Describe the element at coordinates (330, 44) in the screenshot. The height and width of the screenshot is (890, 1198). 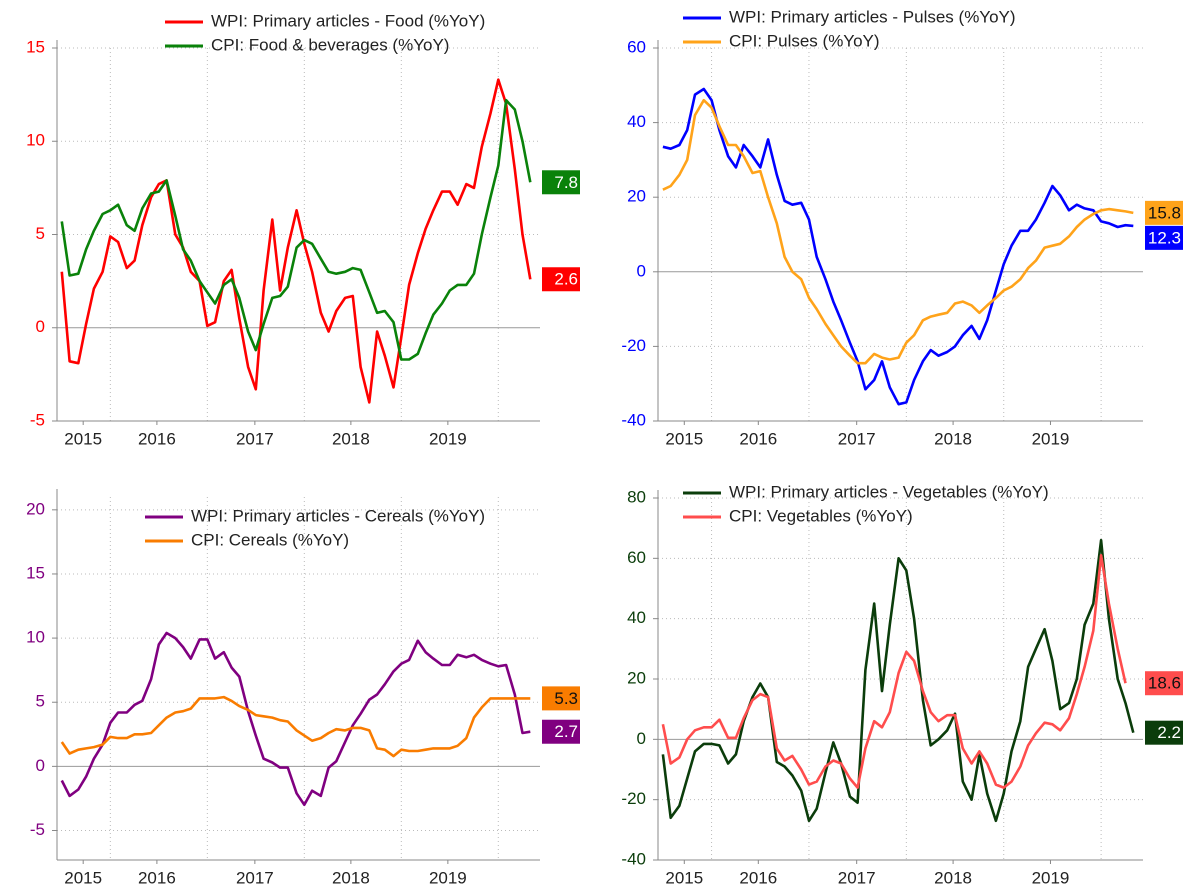
I see `legend-label: CPI: Food & beverages (%YoY)` at that location.